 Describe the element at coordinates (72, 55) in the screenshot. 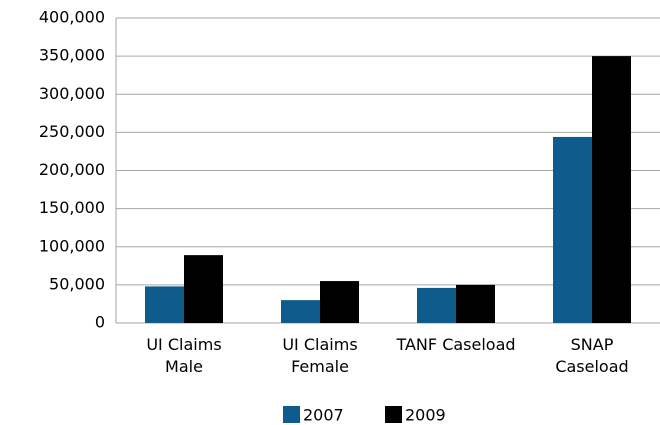

I see `y-tick-label: 350,000` at that location.